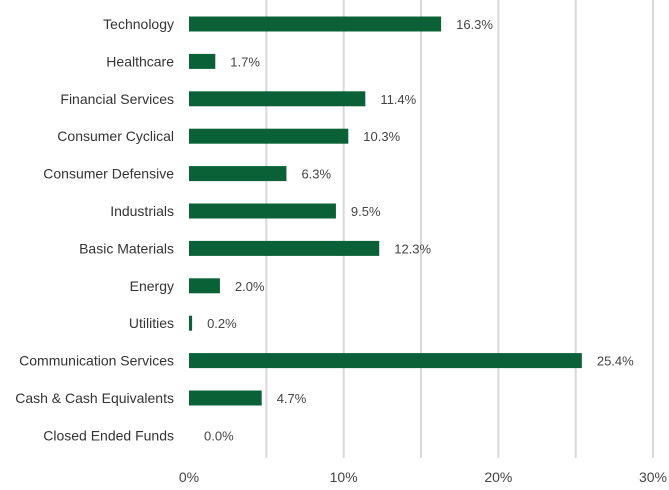 This screenshot has width=669, height=490. What do you see at coordinates (138, 24) in the screenshot?
I see `category-label: Technology` at bounding box center [138, 24].